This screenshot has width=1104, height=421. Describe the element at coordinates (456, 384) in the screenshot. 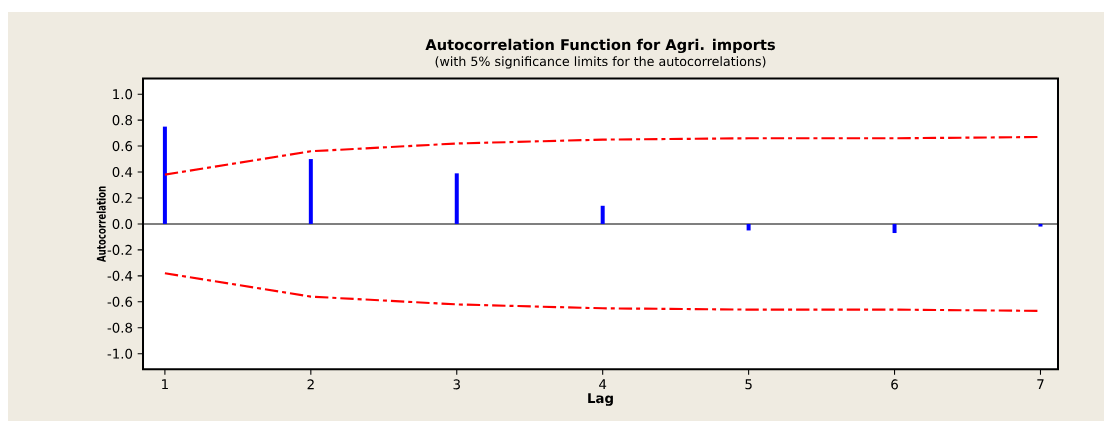

I see `x-tick-label: 3` at that location.